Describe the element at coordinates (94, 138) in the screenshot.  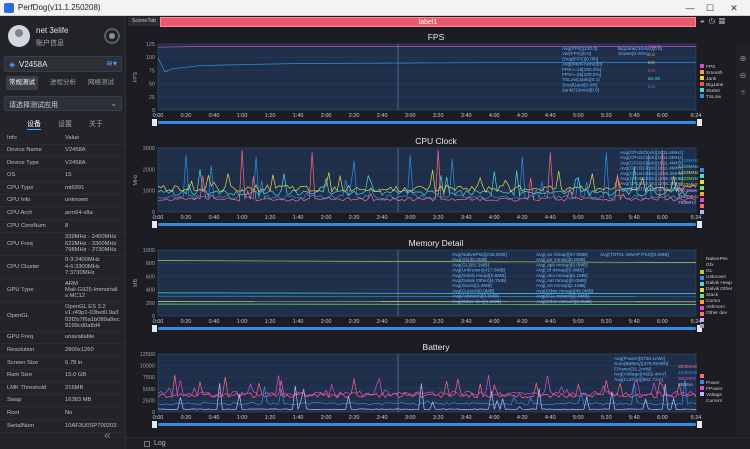
I see `info-header-value: Value` at that location.